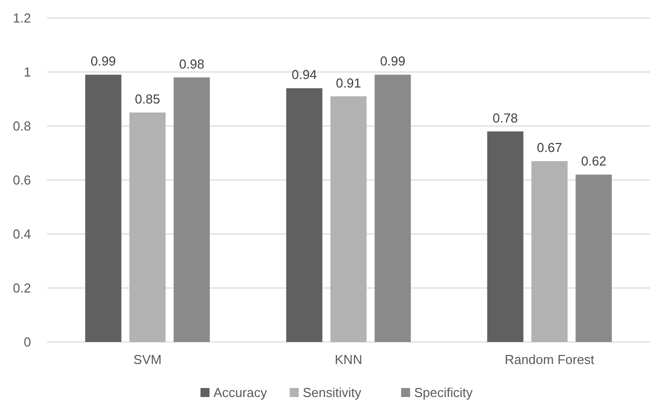 The image size is (660, 411). What do you see at coordinates (332, 392) in the screenshot?
I see `legend-label: Sensitivity` at bounding box center [332, 392].